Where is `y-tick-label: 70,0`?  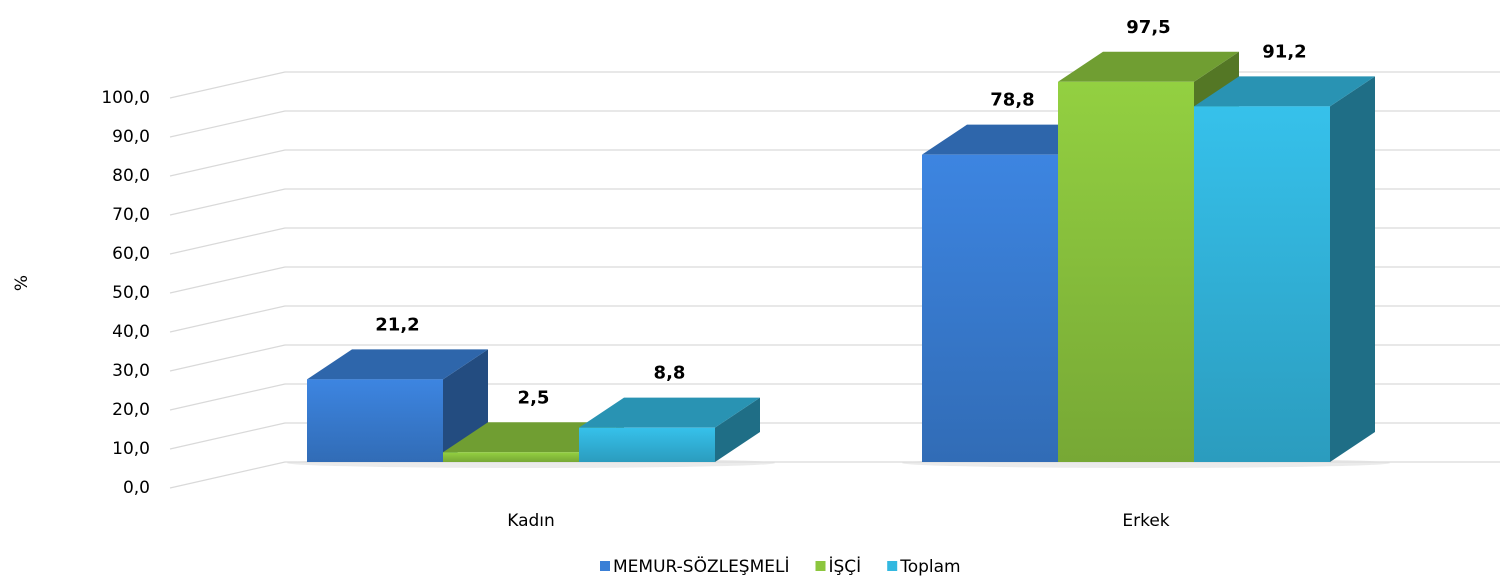
y-tick-label: 70,0 is located at coordinates (131, 215).